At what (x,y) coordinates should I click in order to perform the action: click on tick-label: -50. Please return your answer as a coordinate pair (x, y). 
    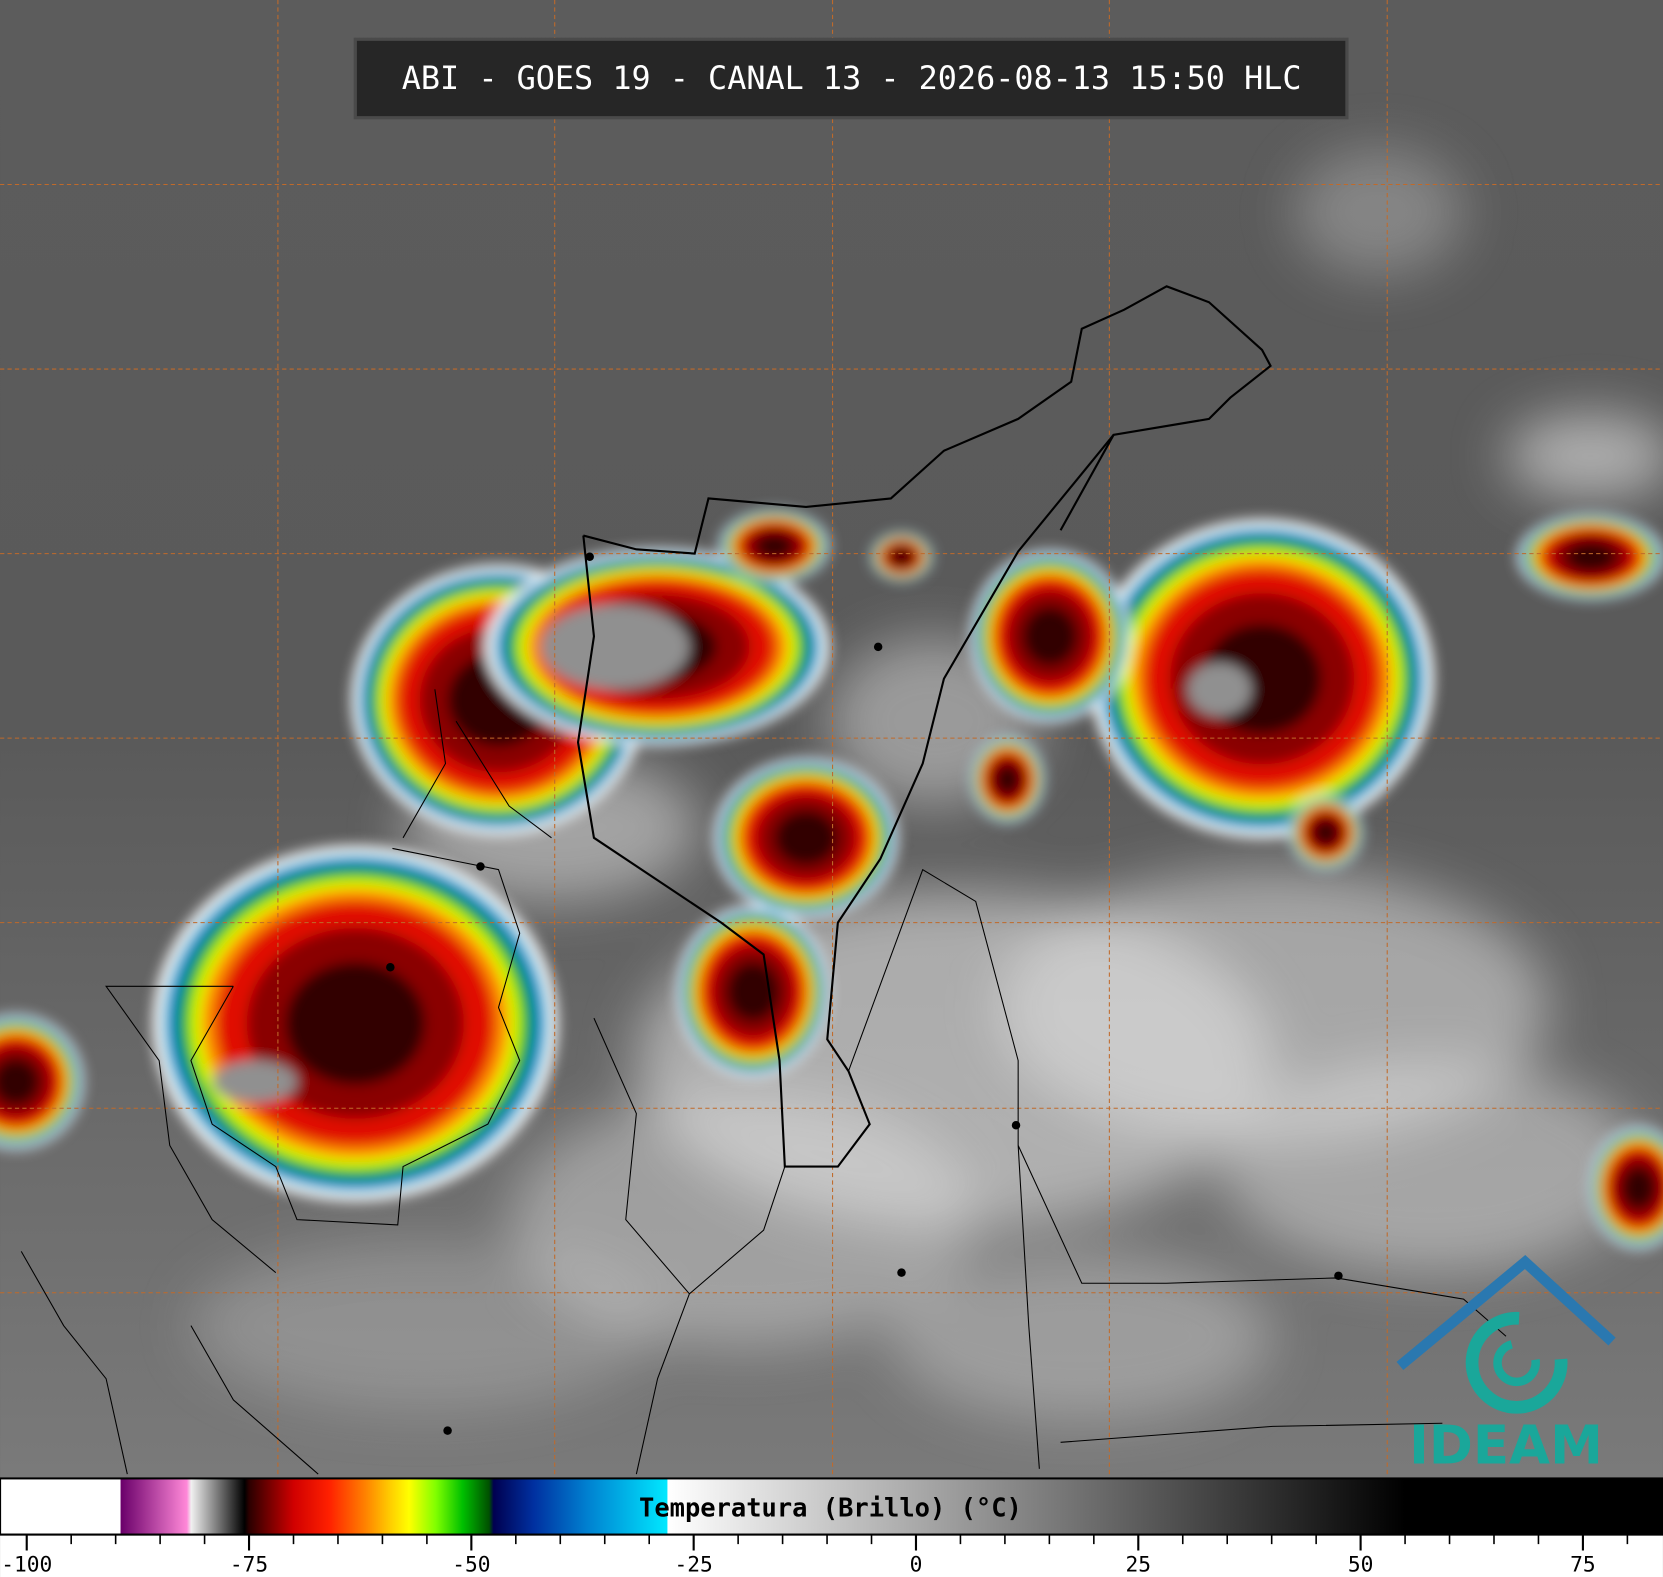
    Looking at the image, I should click on (471, 1565).